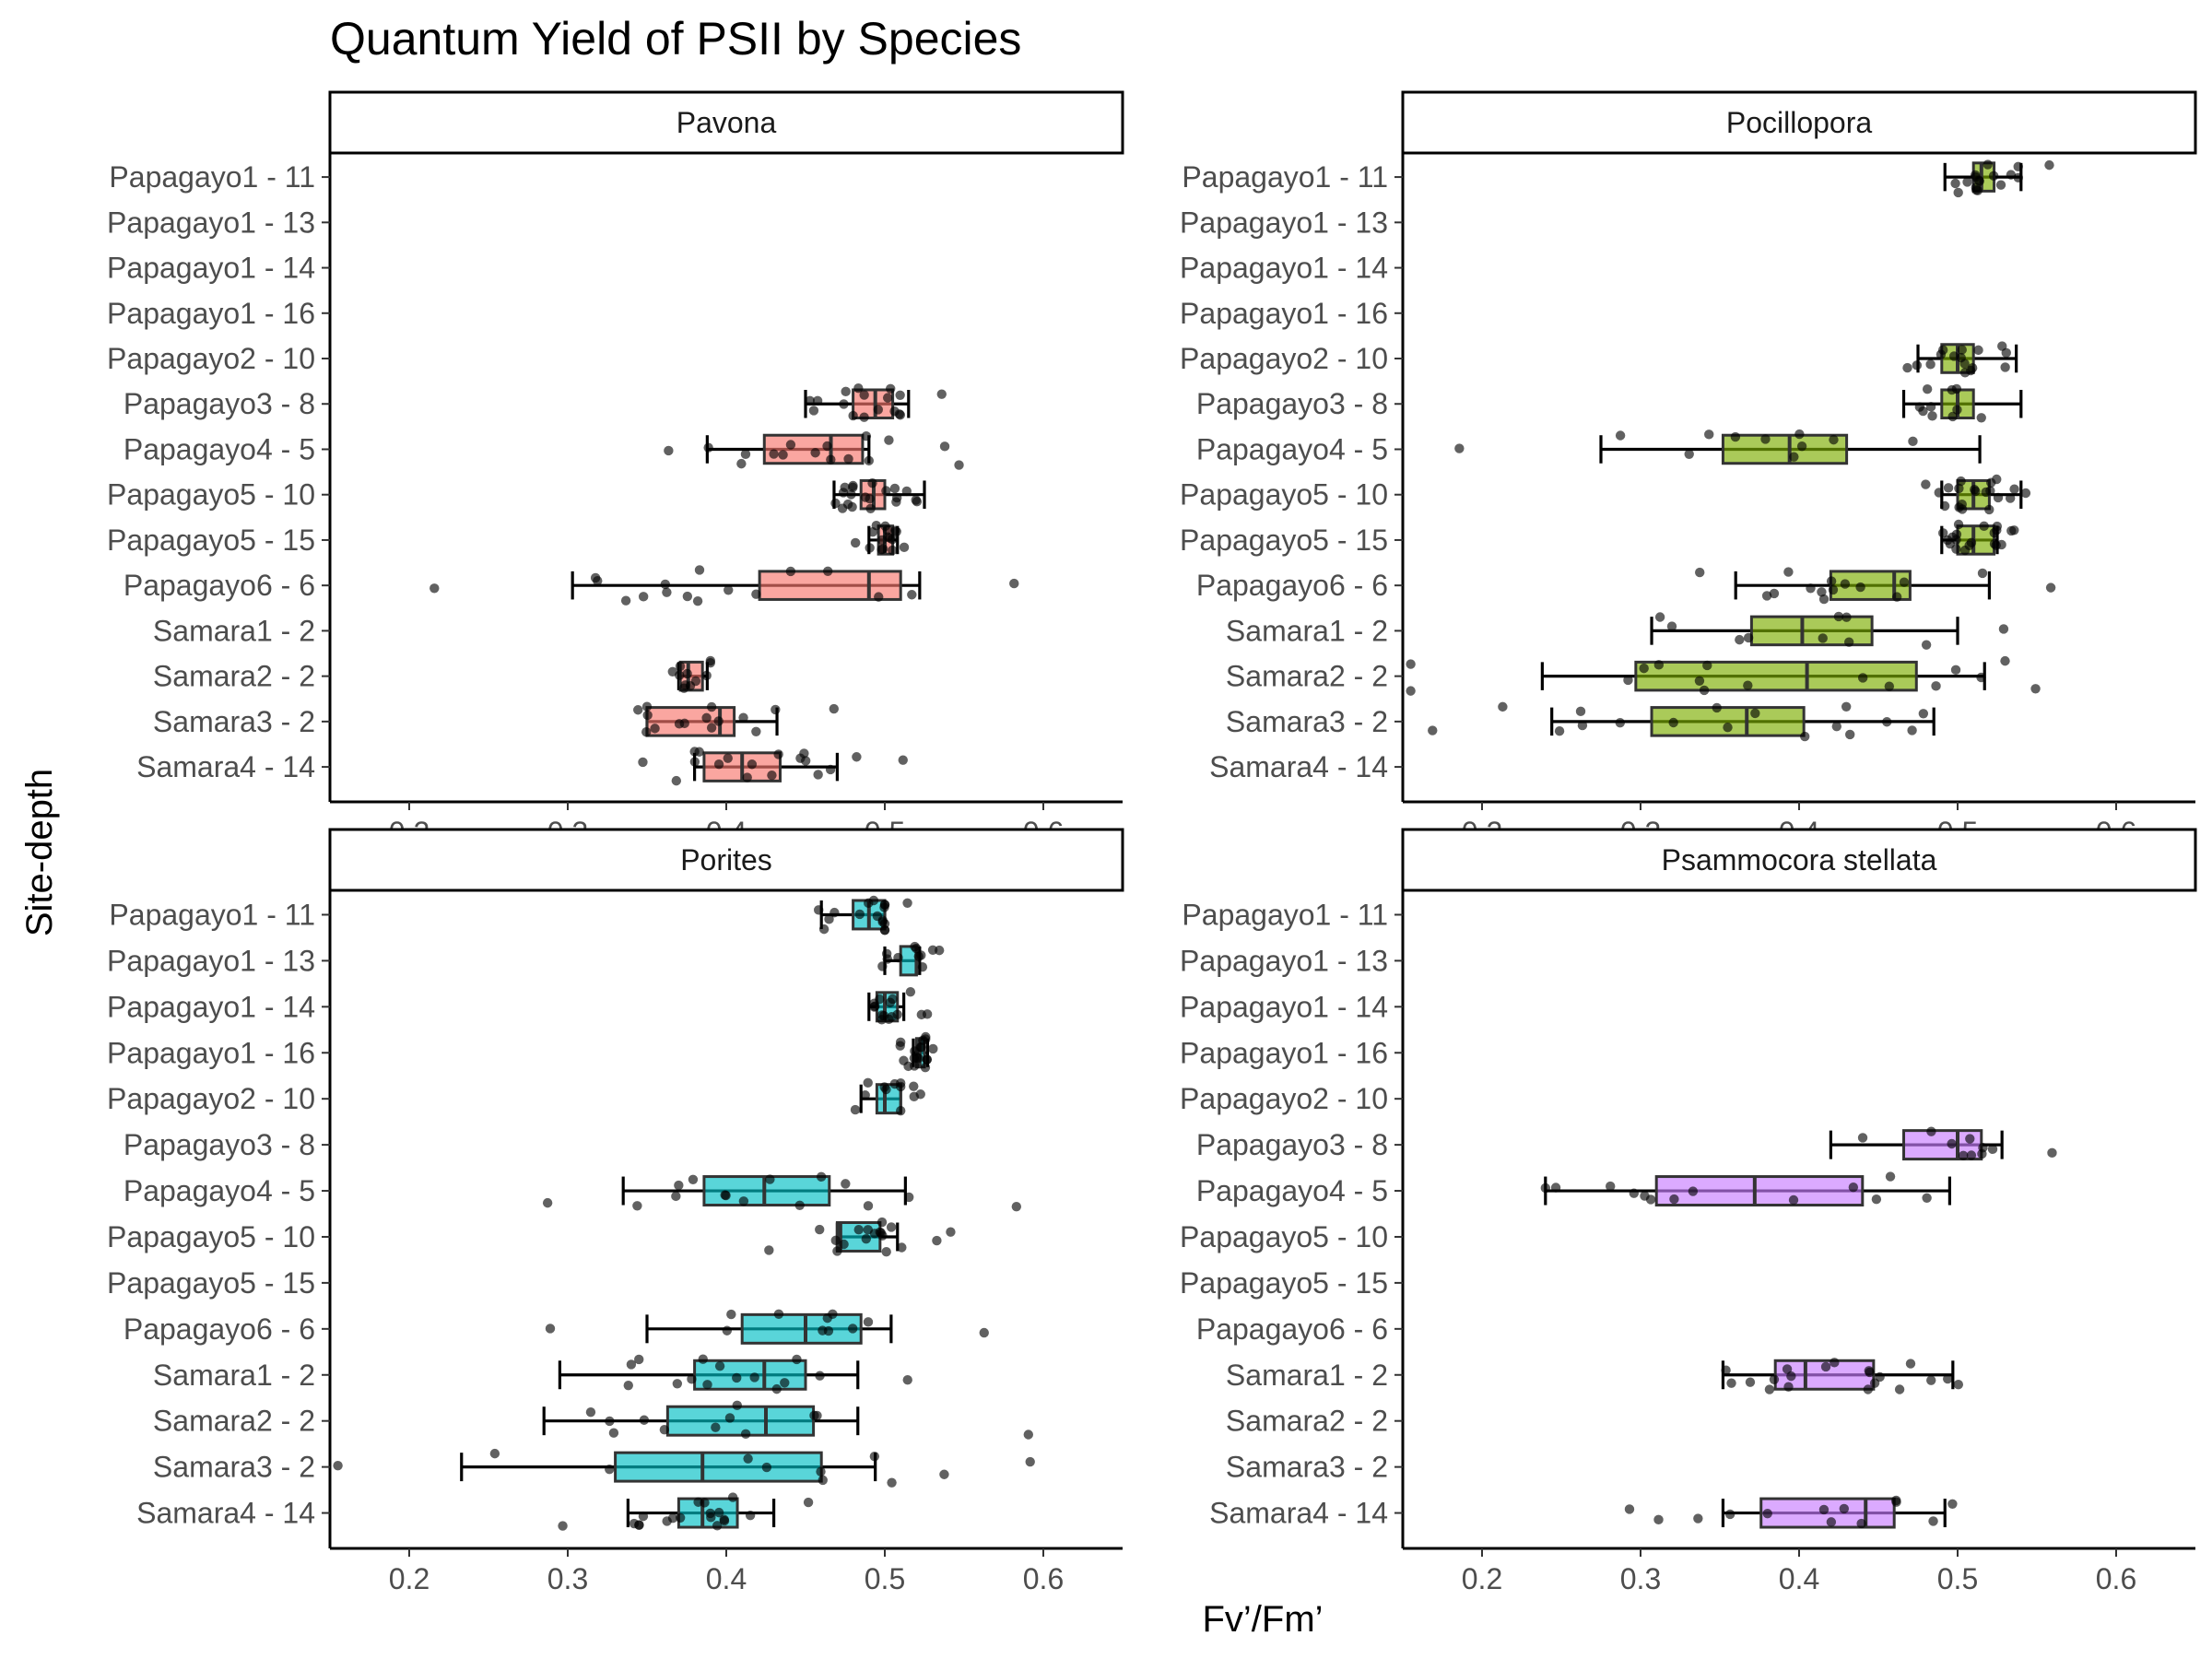 Image resolution: width=2212 pixels, height=1659 pixels. What do you see at coordinates (1284, 495) in the screenshot?
I see `y-tick-label: Papagayo5 - 10` at bounding box center [1284, 495].